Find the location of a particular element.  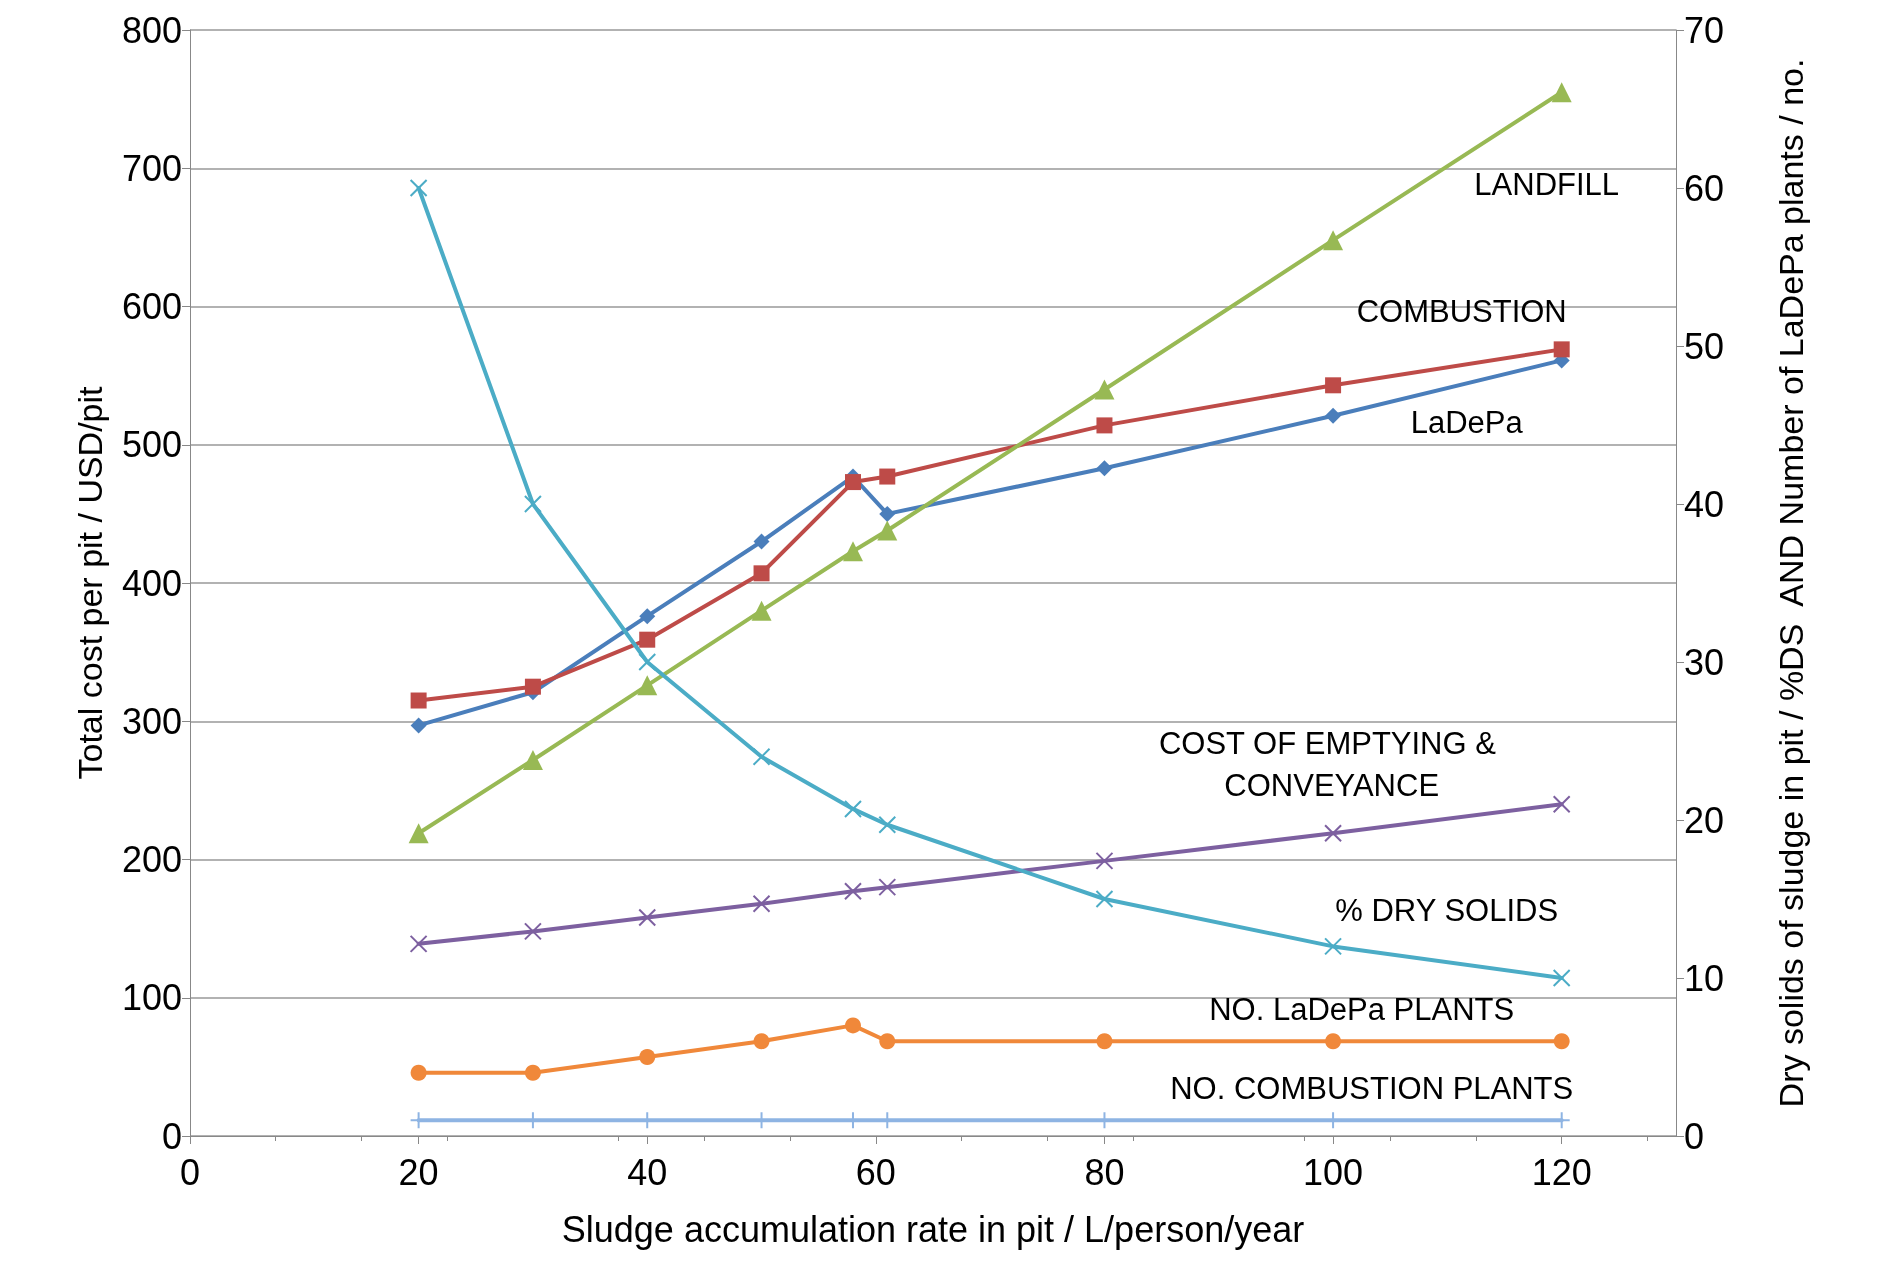

x-tick-label: 60 is located at coordinates (875, 1172).